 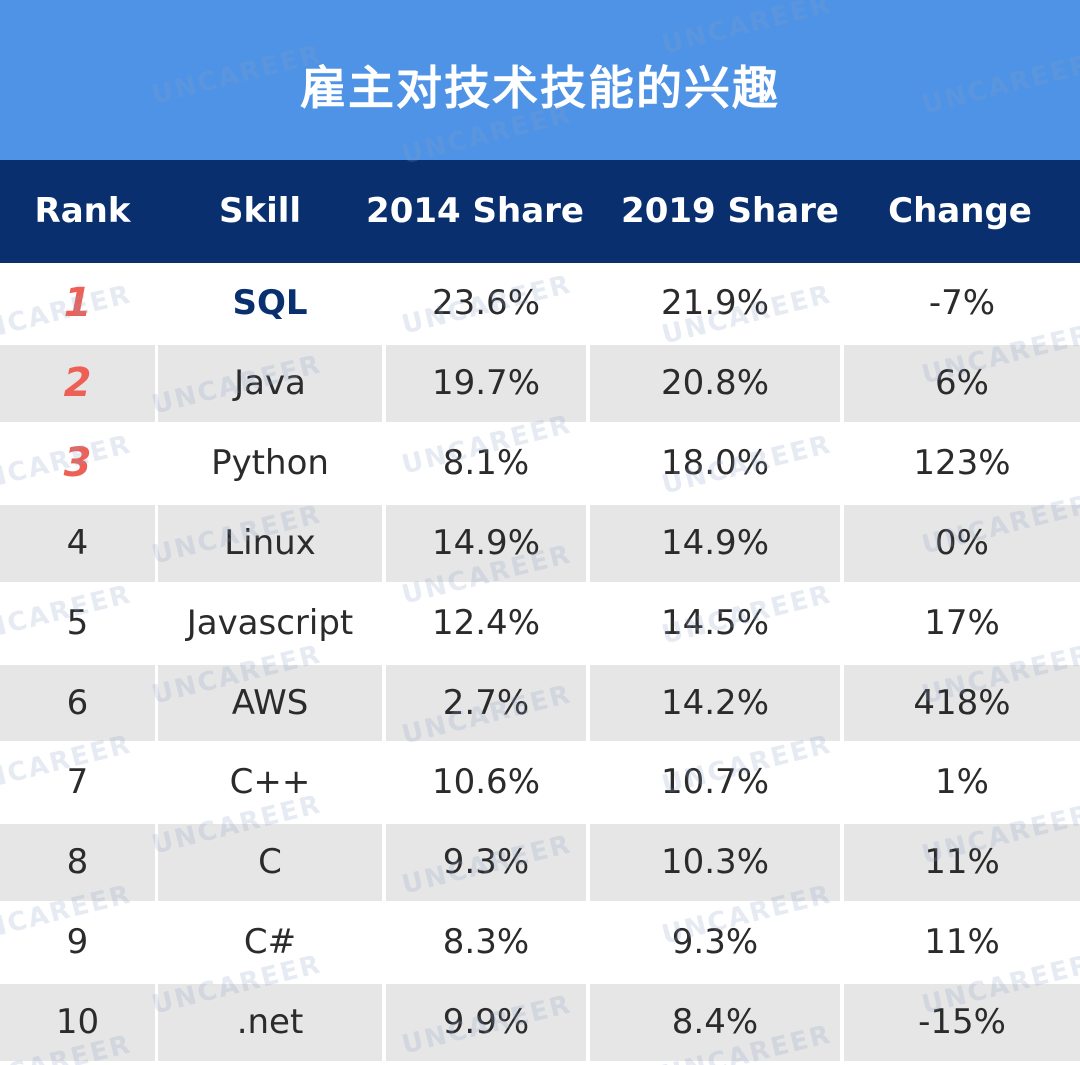 I want to click on share-2019-cell: 21.9%, so click(x=714, y=303).